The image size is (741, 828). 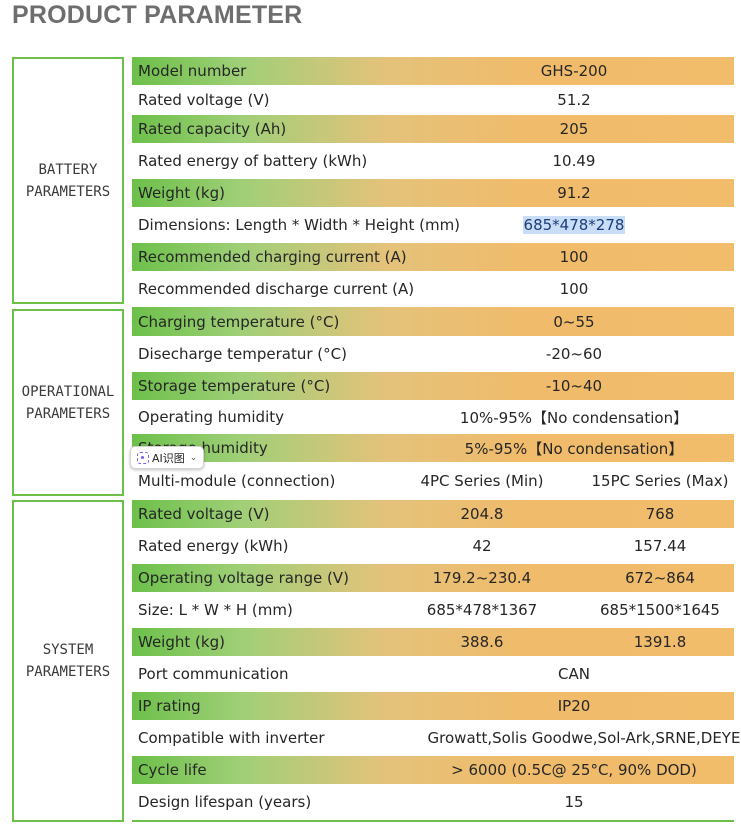 What do you see at coordinates (574, 448) in the screenshot?
I see `param-value: 5%-95%【No condensation】` at bounding box center [574, 448].